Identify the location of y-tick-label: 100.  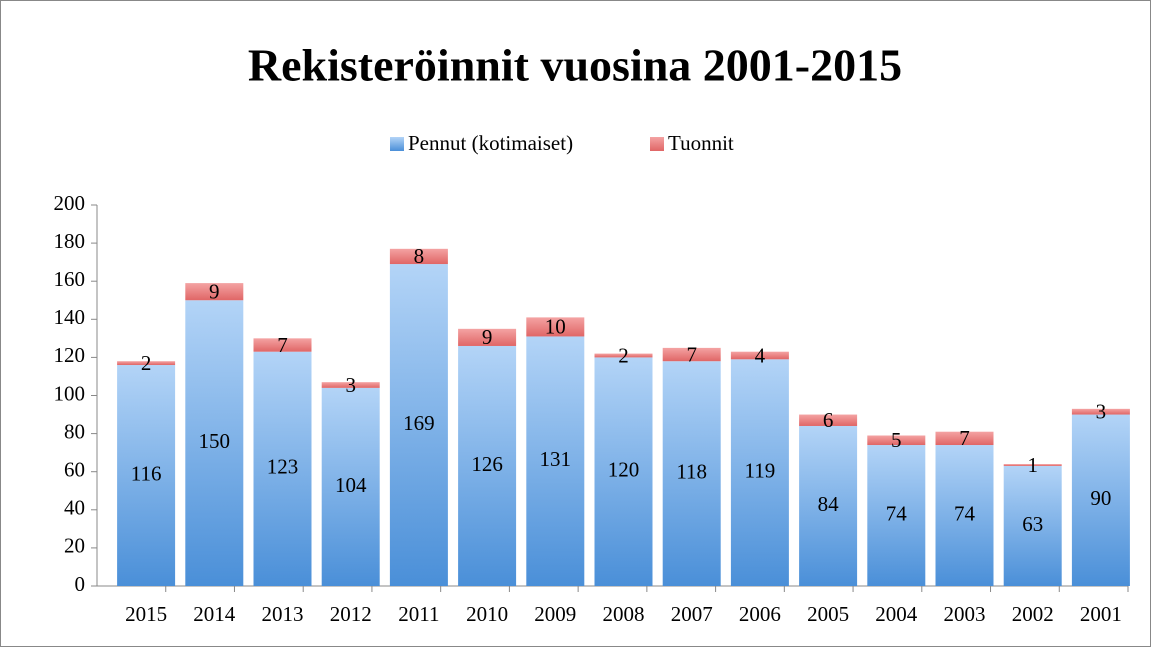
(70, 393).